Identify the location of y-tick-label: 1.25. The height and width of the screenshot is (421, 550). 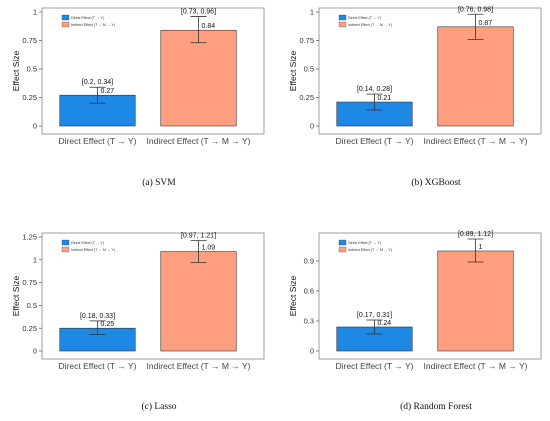
(29, 237).